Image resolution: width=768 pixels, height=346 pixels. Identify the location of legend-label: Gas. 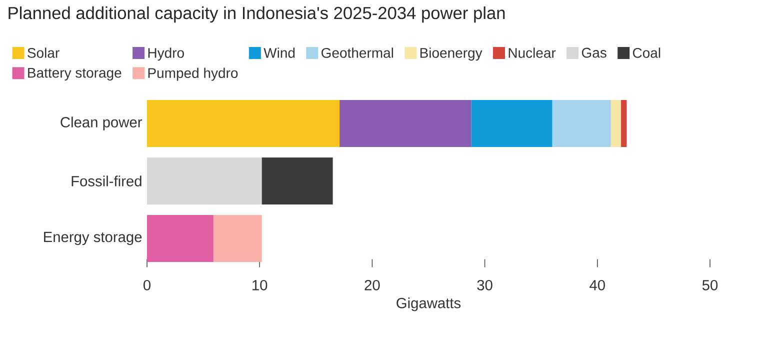
(594, 53).